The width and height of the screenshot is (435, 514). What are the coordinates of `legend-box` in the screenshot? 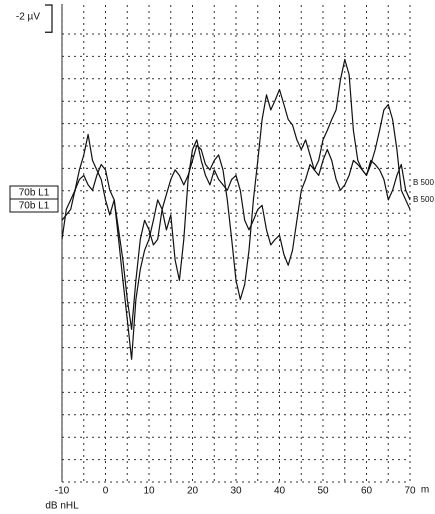 It's located at (34, 205).